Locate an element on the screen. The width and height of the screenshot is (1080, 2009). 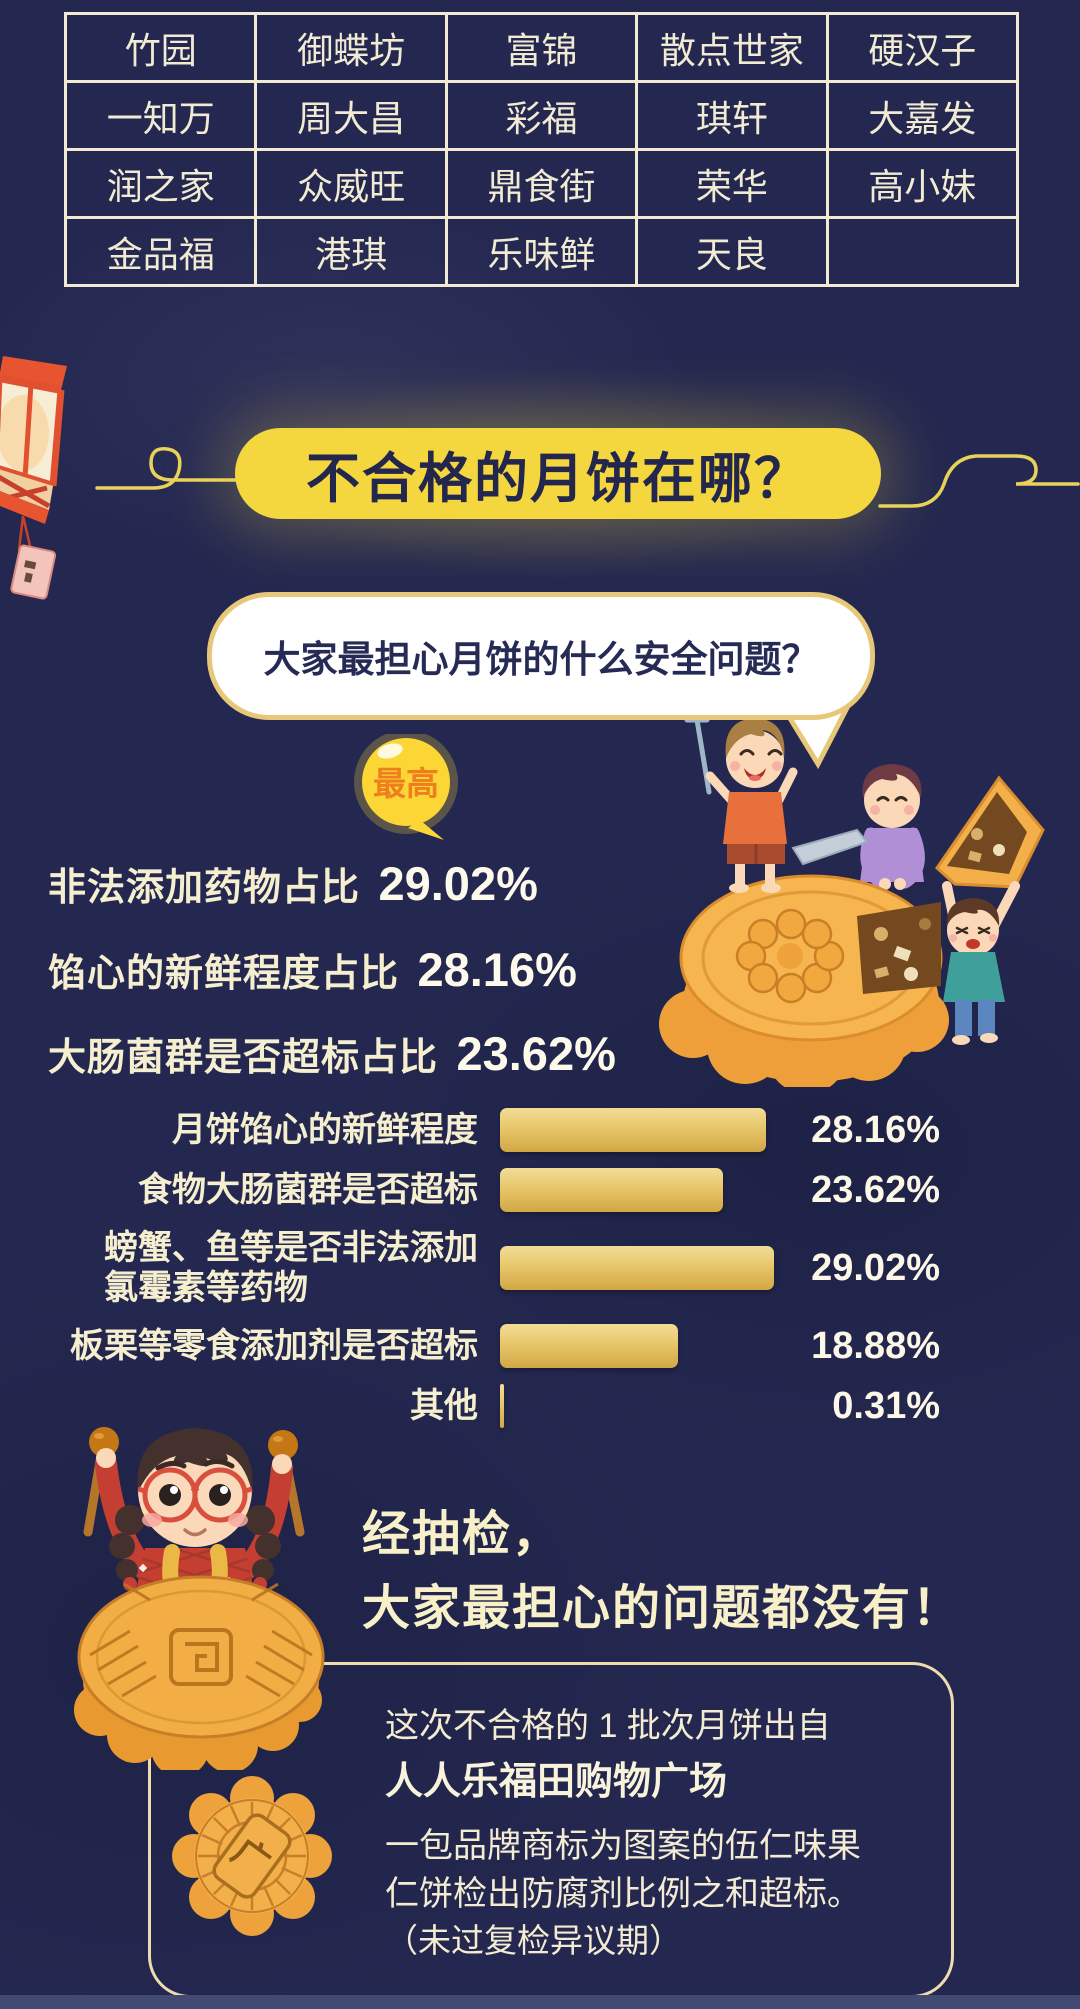
bar-label: 板栗等零食添加剂是否超标 is located at coordinates (274, 1346).